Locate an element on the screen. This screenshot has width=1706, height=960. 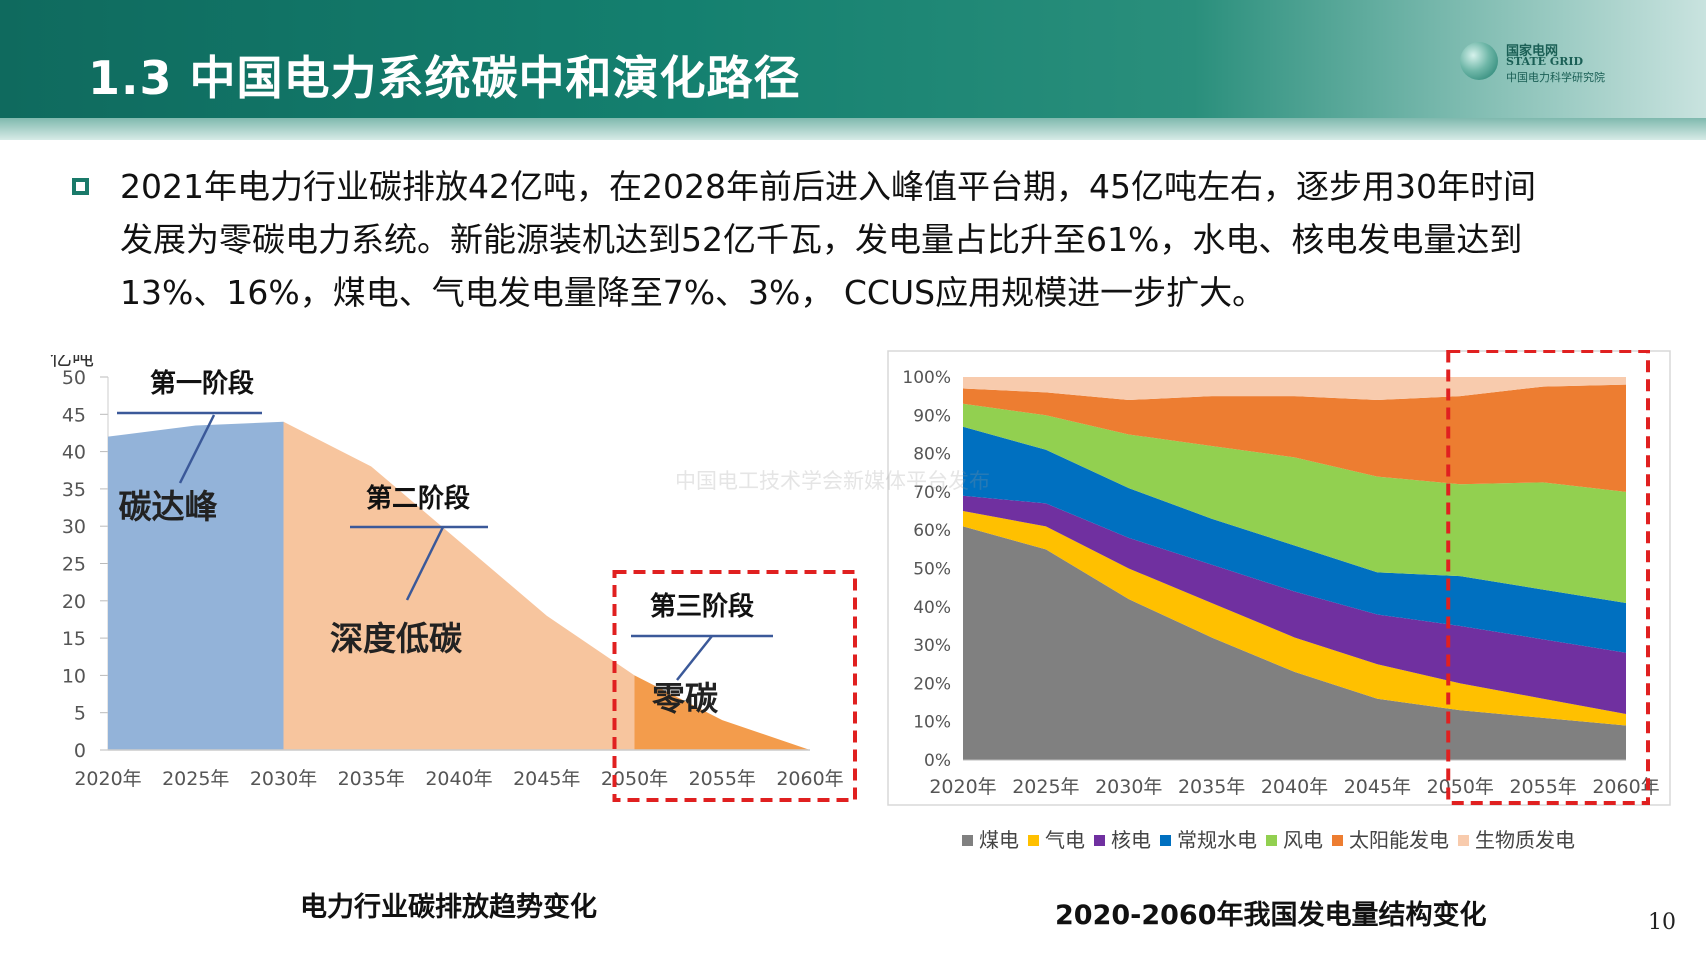
logo-text-institute: 中国电力科学研究院 is located at coordinates (1555, 77).